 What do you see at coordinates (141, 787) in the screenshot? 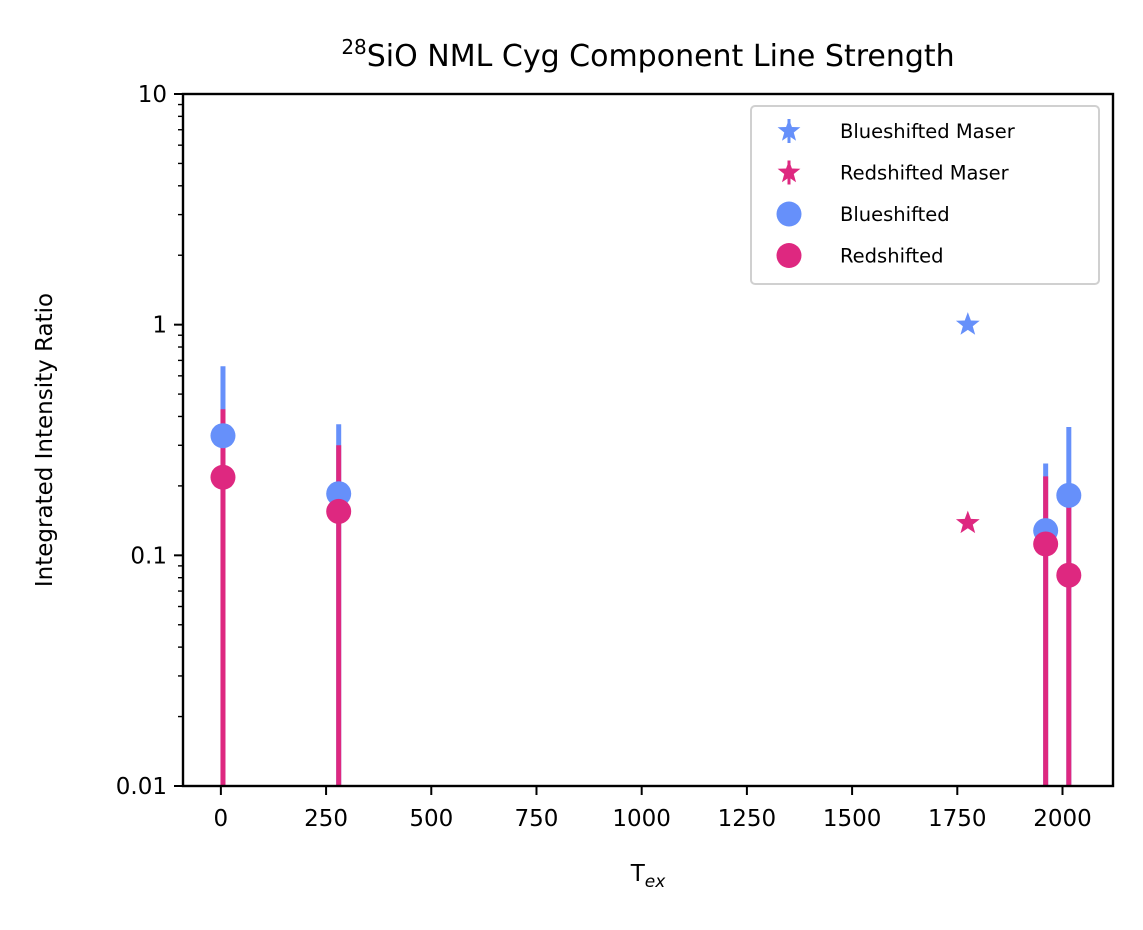
I see `y-tick-label-0: 0.01` at bounding box center [141, 787].